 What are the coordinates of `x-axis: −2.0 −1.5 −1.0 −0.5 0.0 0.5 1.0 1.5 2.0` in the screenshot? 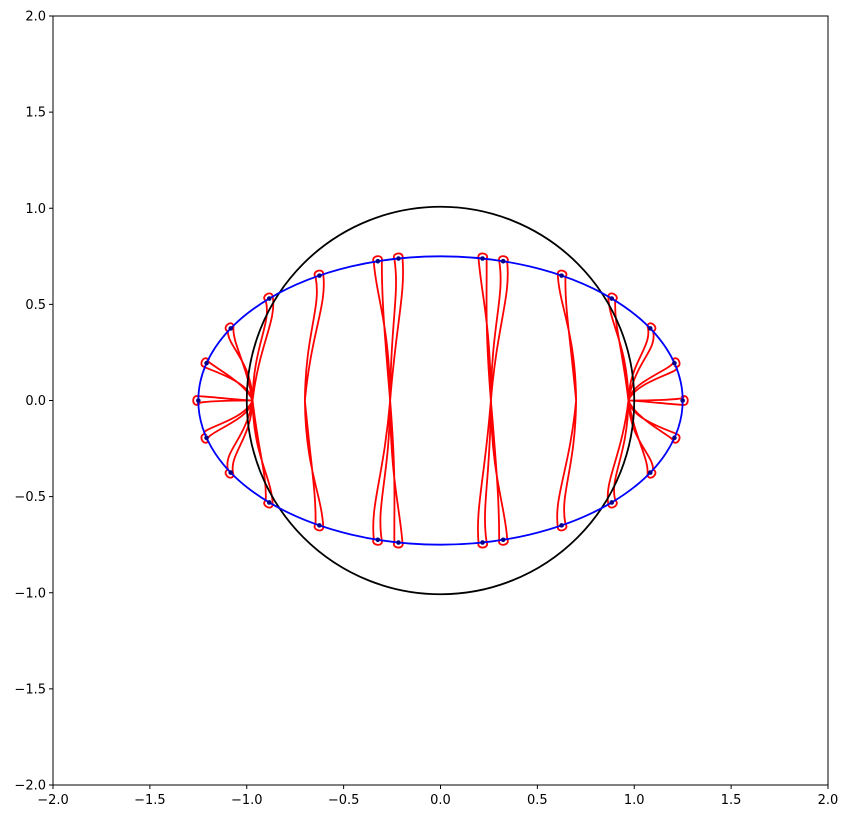 It's located at (437, 796).